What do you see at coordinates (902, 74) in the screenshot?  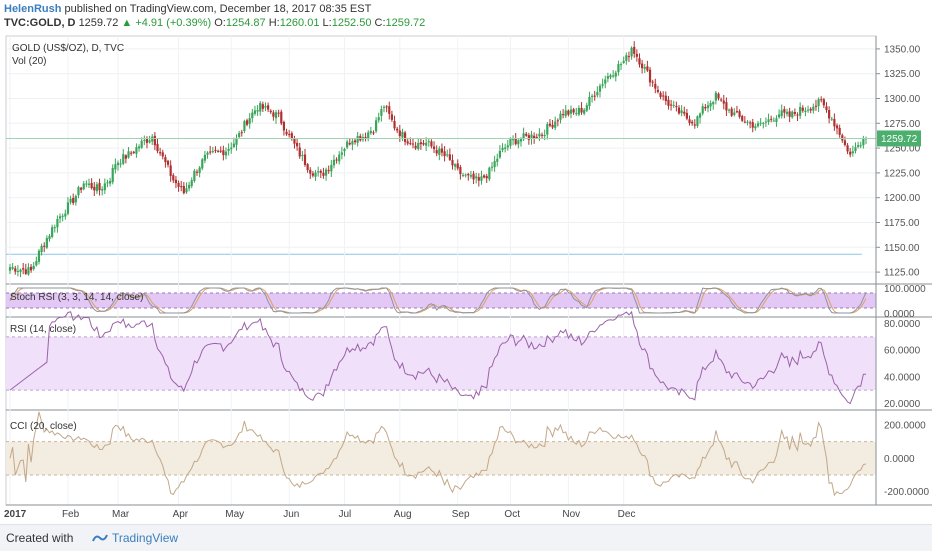 I see `price-tick-label: 1325.00` at bounding box center [902, 74].